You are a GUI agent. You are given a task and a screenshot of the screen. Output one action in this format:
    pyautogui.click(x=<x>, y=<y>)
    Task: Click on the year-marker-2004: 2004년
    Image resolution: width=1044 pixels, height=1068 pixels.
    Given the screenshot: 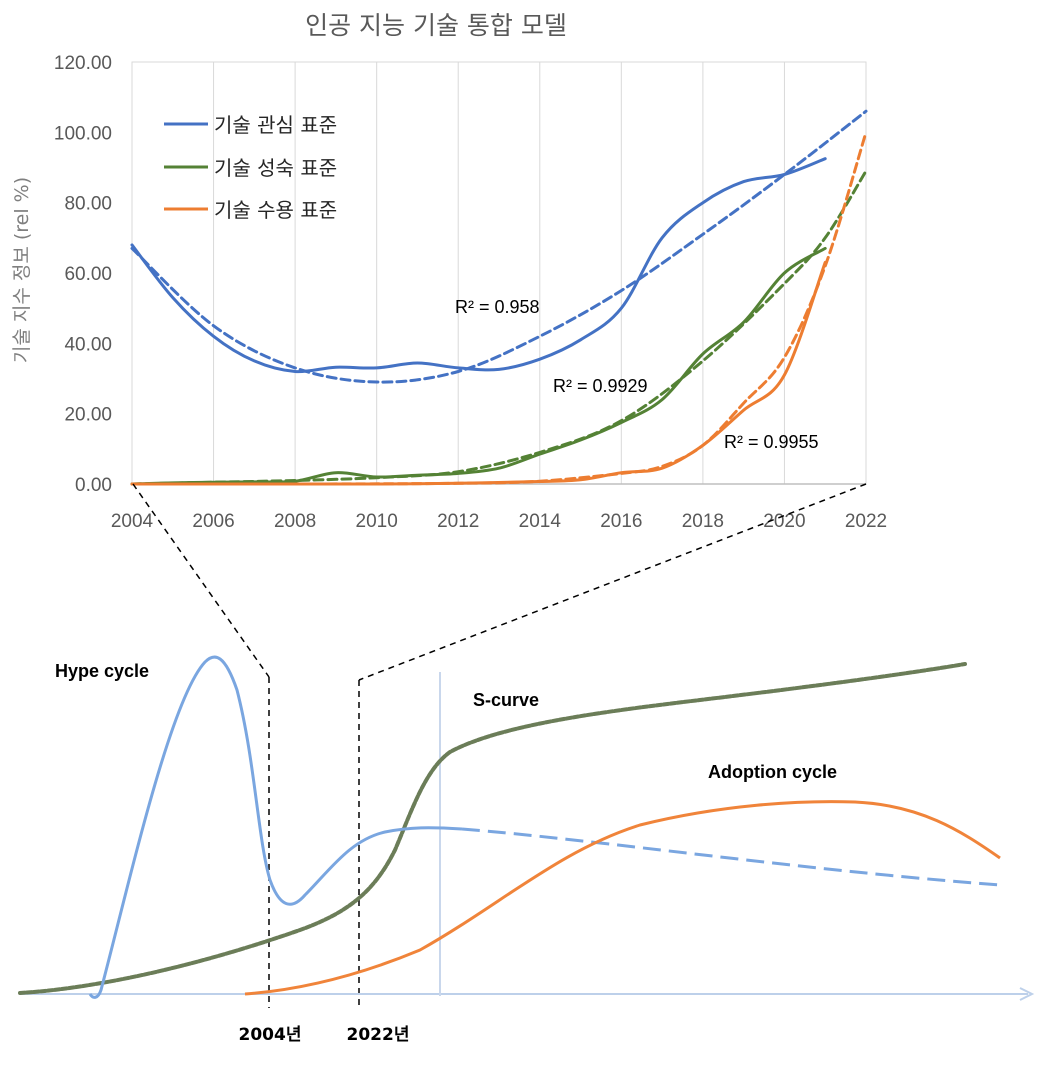 What is the action you would take?
    pyautogui.click(x=270, y=1035)
    